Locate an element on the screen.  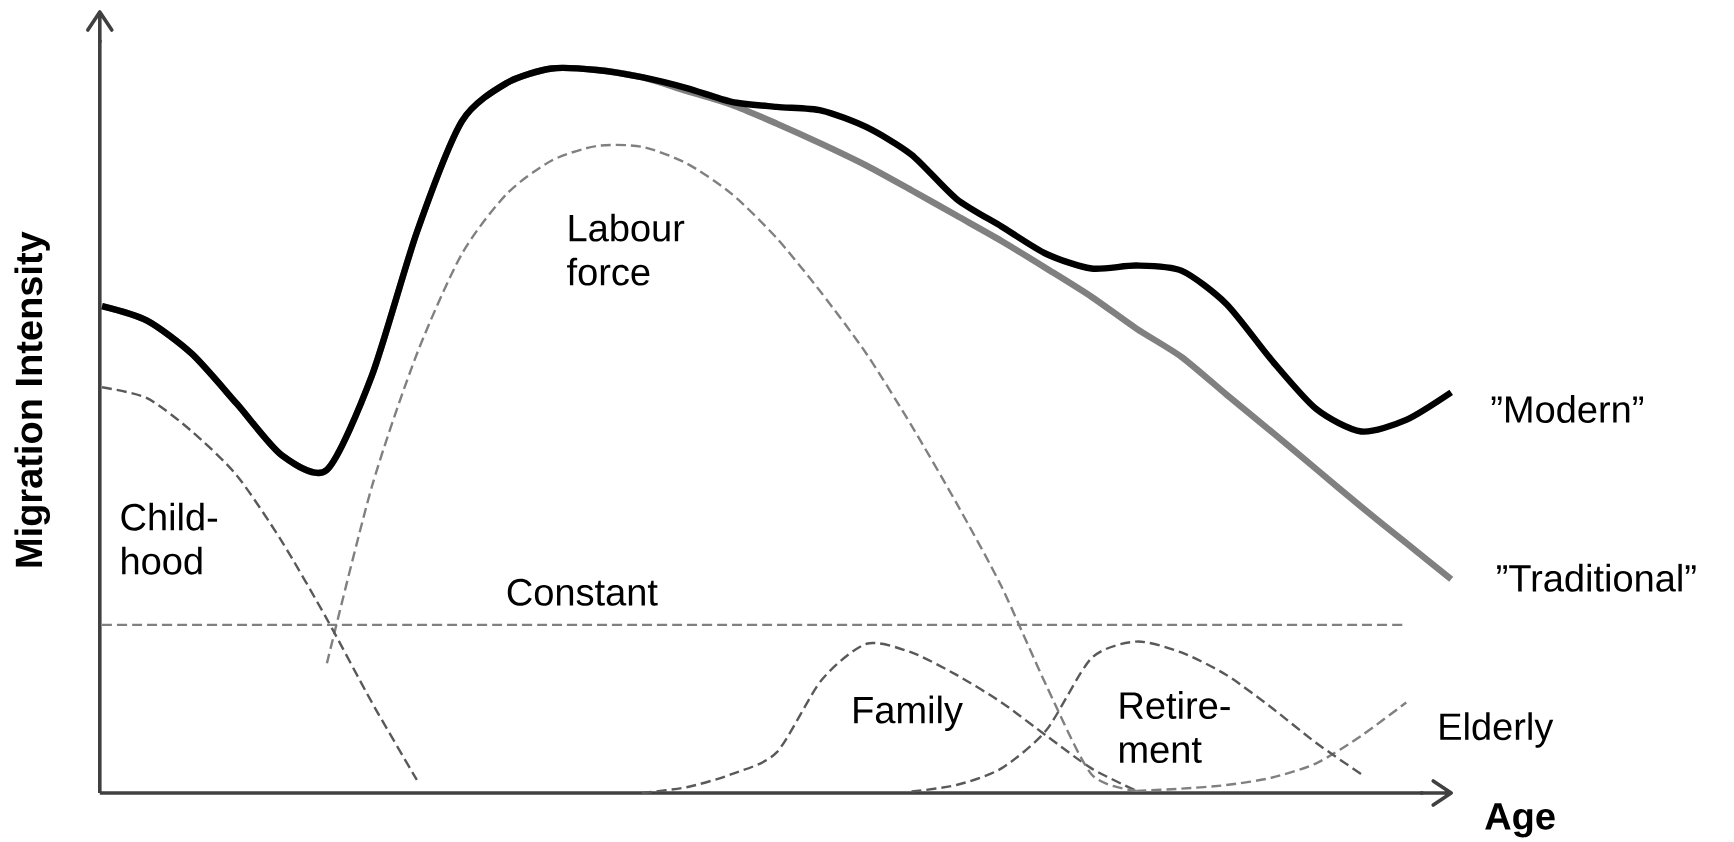
series-label: ”Modern” is located at coordinates (1567, 409).